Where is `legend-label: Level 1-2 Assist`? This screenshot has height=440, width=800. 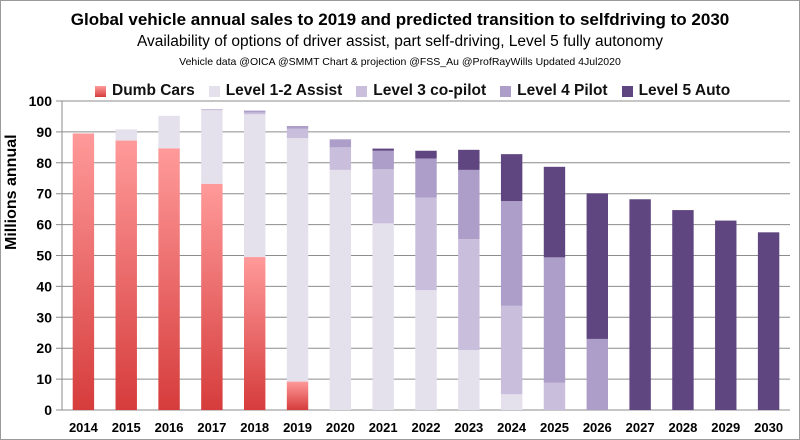 legend-label: Level 1-2 Assist is located at coordinates (284, 90).